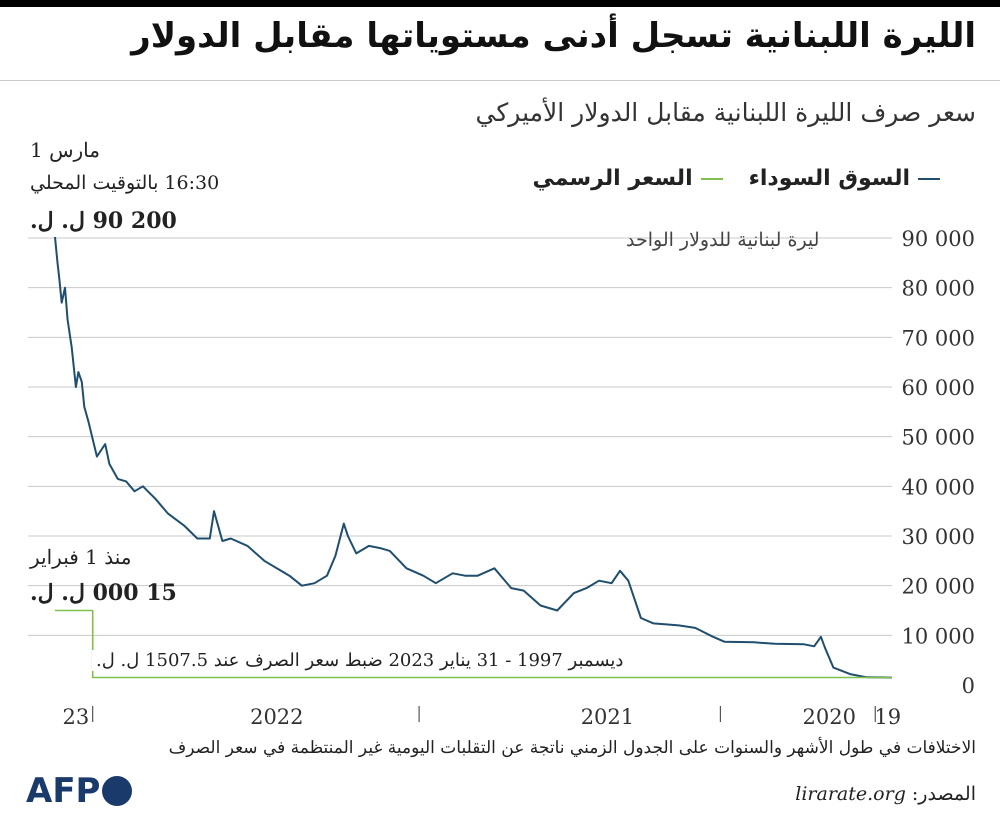 The image size is (1000, 824). I want to click on afp-logo: AFP, so click(79, 791).